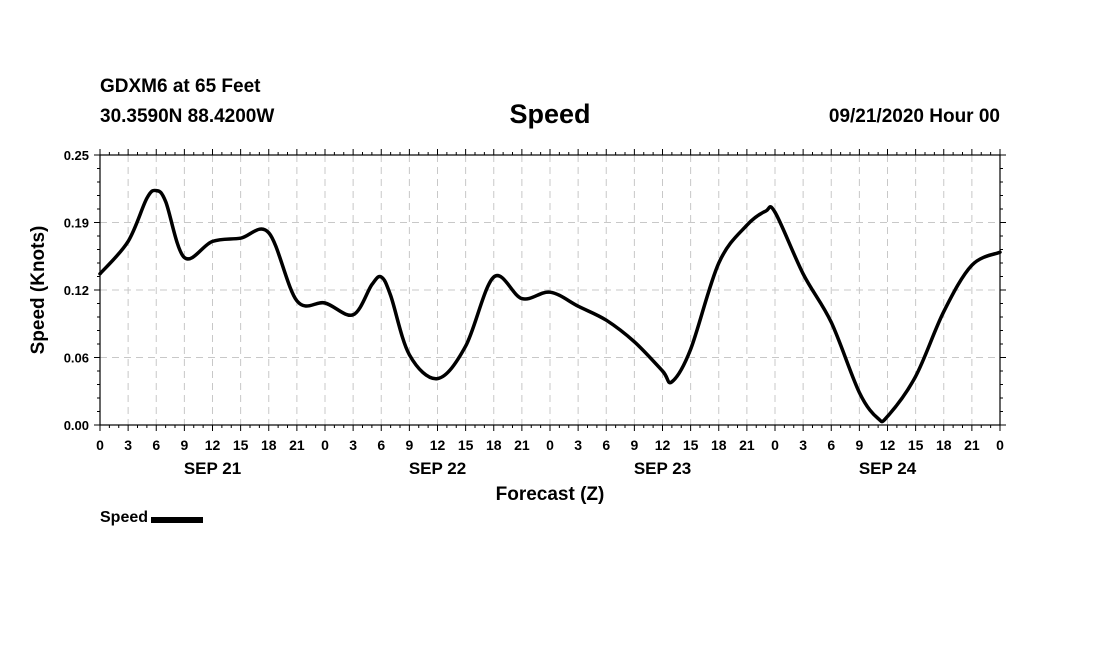  I want to click on y-axis-label: Speed (Knots), so click(38, 290).